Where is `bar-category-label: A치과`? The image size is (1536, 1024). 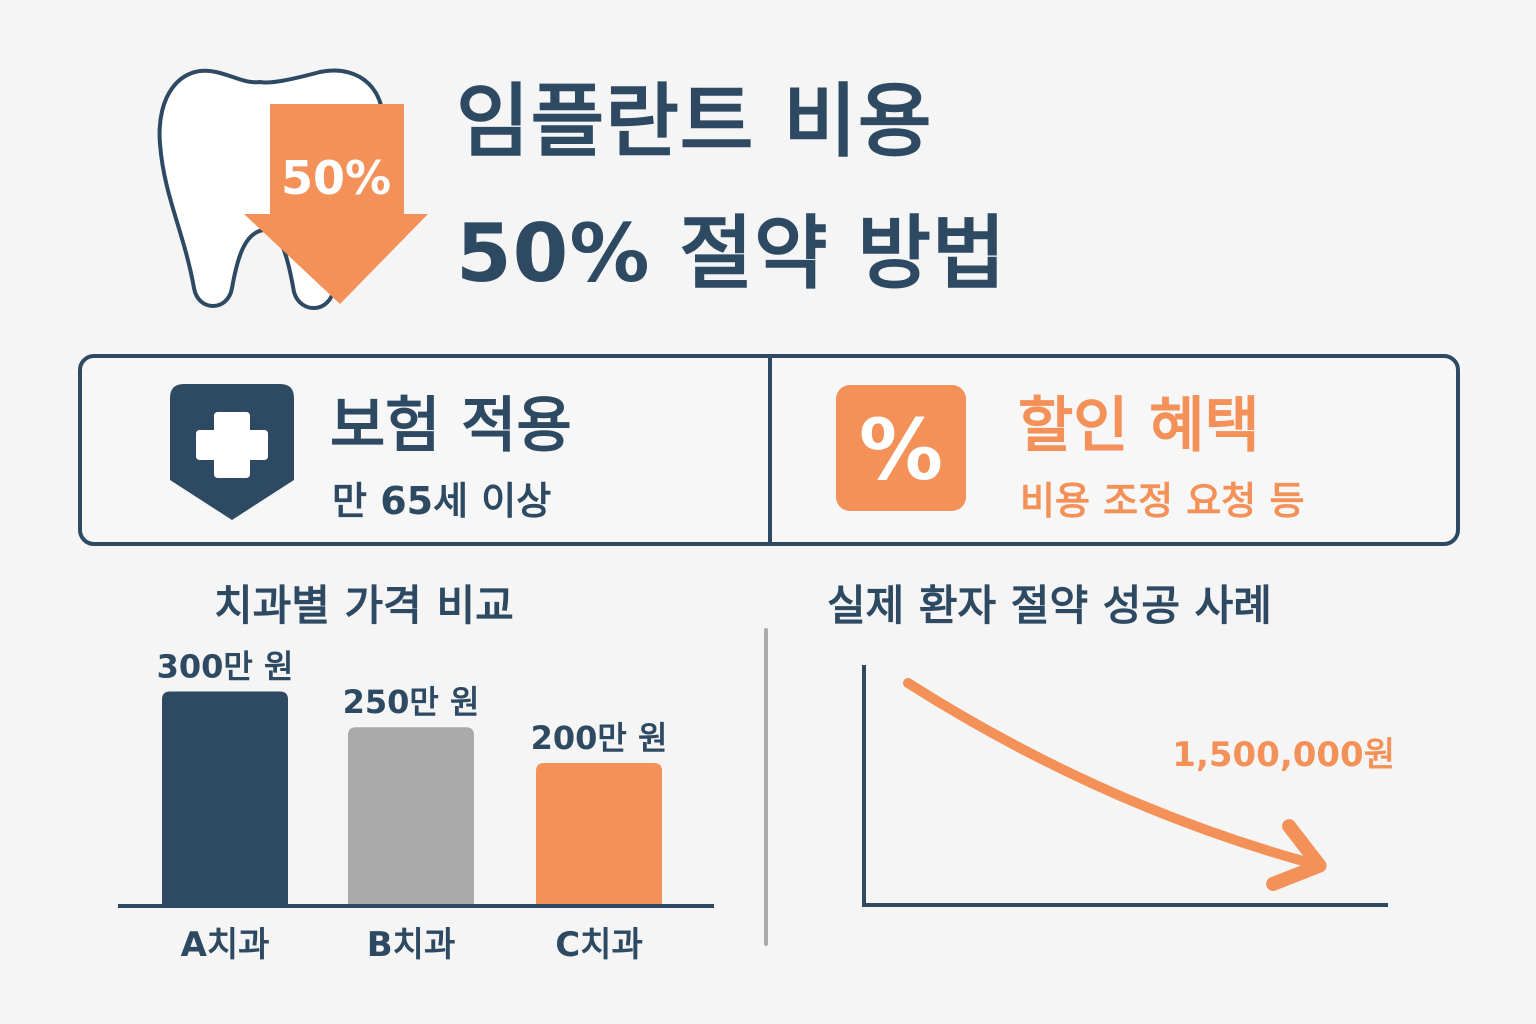
bar-category-label: A치과 is located at coordinates (225, 945).